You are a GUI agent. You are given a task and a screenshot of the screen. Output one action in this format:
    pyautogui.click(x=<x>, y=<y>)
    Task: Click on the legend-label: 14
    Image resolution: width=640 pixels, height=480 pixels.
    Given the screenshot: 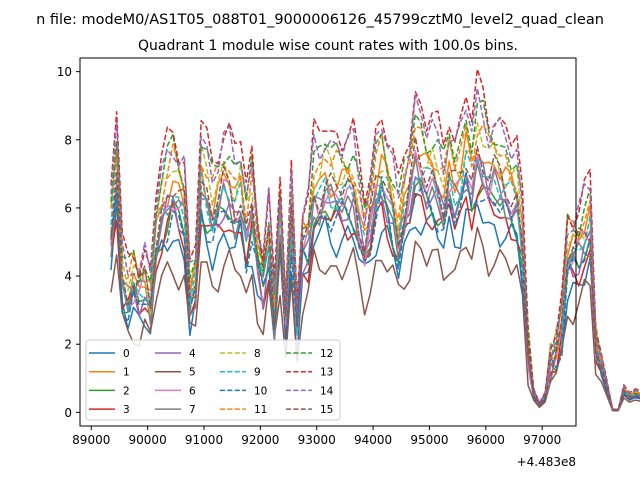 What is the action you would take?
    pyautogui.click(x=327, y=391)
    